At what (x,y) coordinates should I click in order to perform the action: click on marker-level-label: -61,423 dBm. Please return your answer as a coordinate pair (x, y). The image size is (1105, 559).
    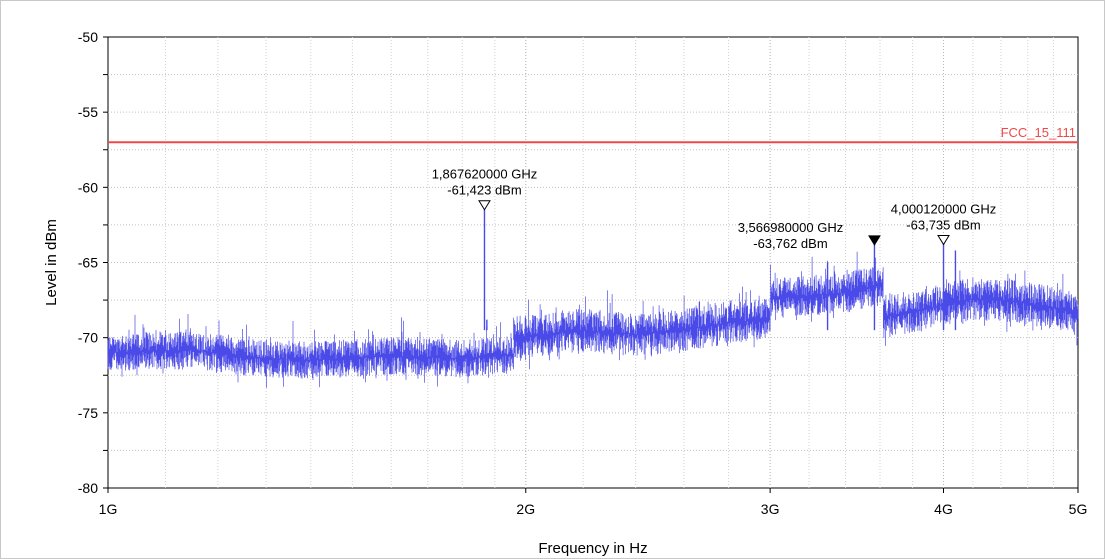
    Looking at the image, I should click on (484, 190).